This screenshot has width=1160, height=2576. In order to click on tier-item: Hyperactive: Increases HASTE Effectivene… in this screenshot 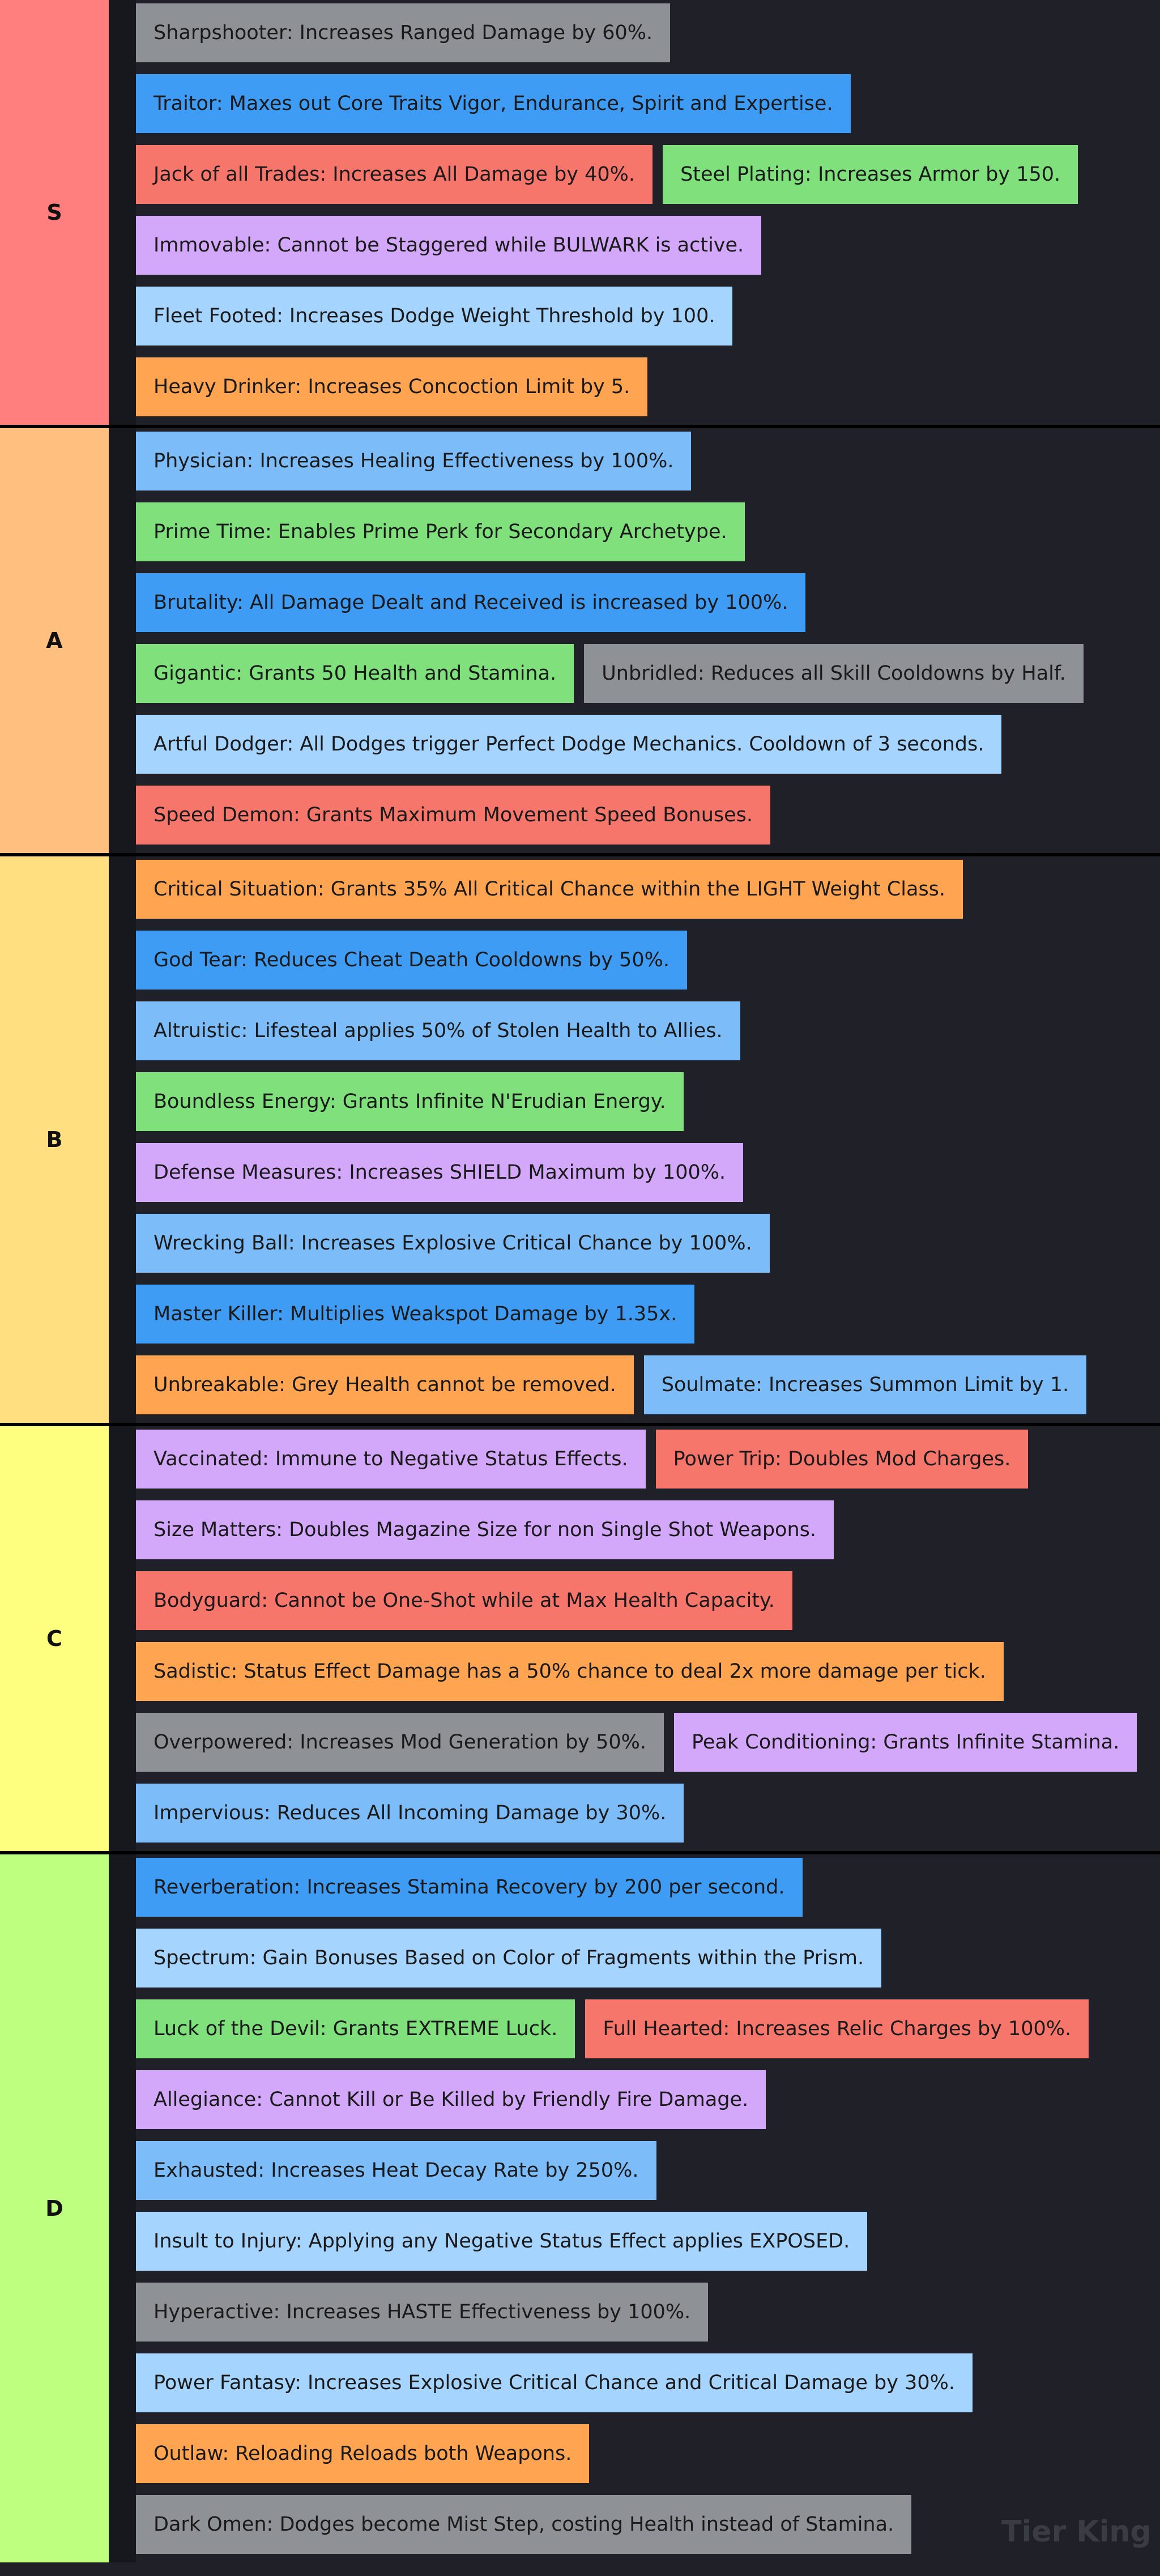, I will do `click(422, 2312)`.